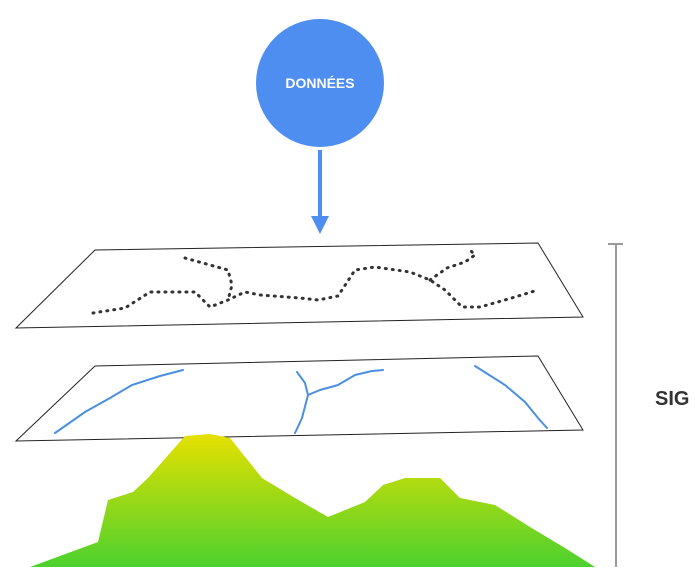  I want to click on line-layer, so click(299, 398).